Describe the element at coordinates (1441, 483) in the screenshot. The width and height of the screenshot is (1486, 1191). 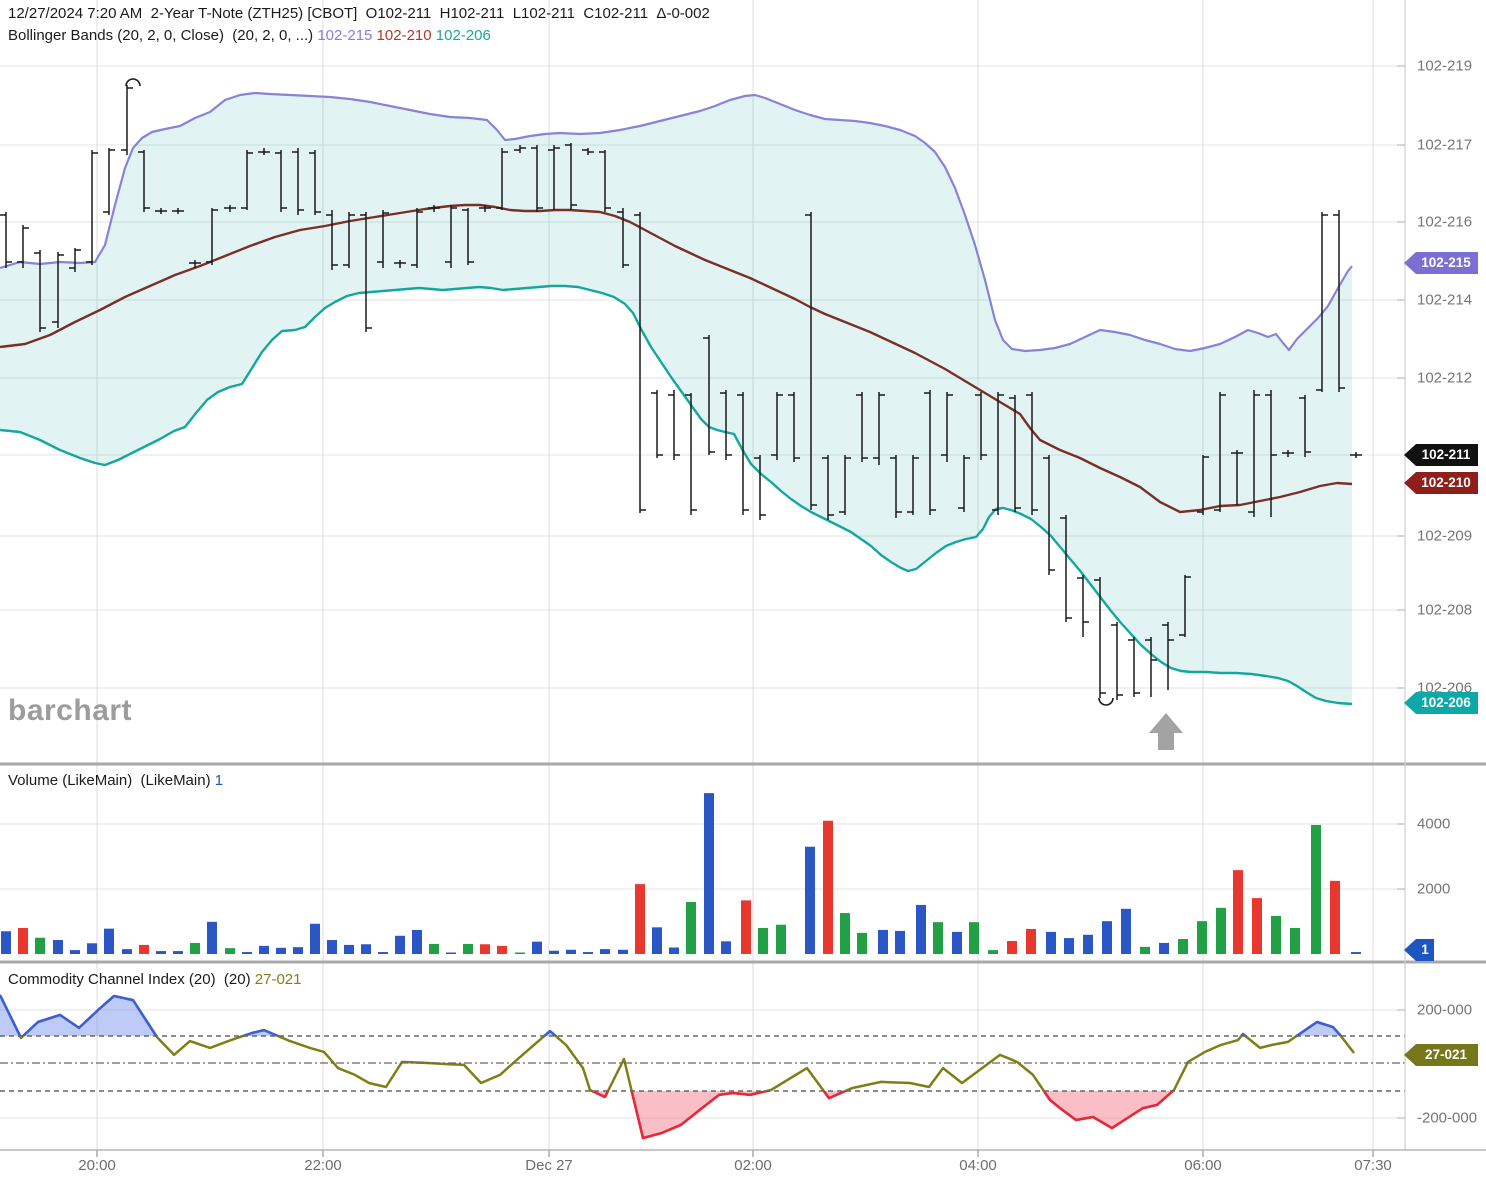
I see `price-badge-102-210: 102-210` at that location.